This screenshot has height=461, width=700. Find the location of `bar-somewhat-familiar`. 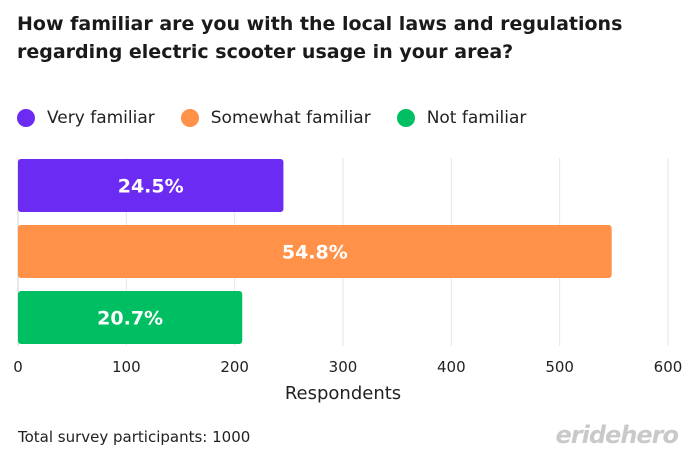

bar-somewhat-familiar is located at coordinates (315, 251).